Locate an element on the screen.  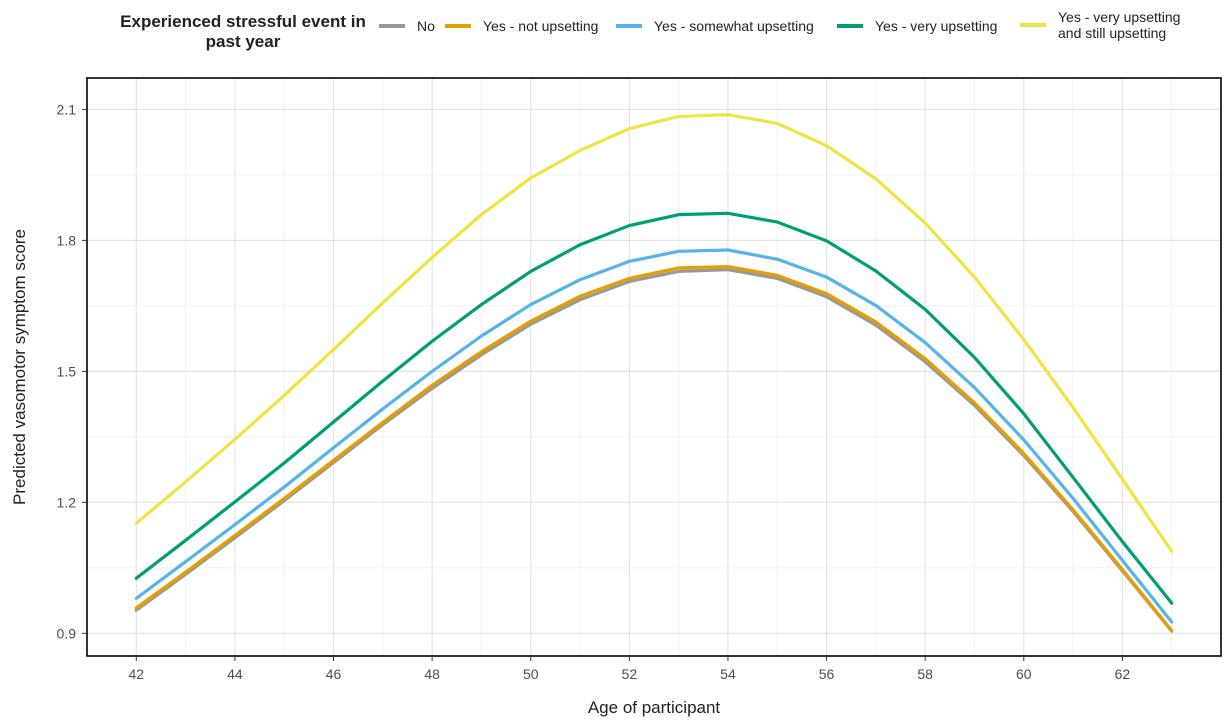
y-tick-label: 1.2 is located at coordinates (67, 502).